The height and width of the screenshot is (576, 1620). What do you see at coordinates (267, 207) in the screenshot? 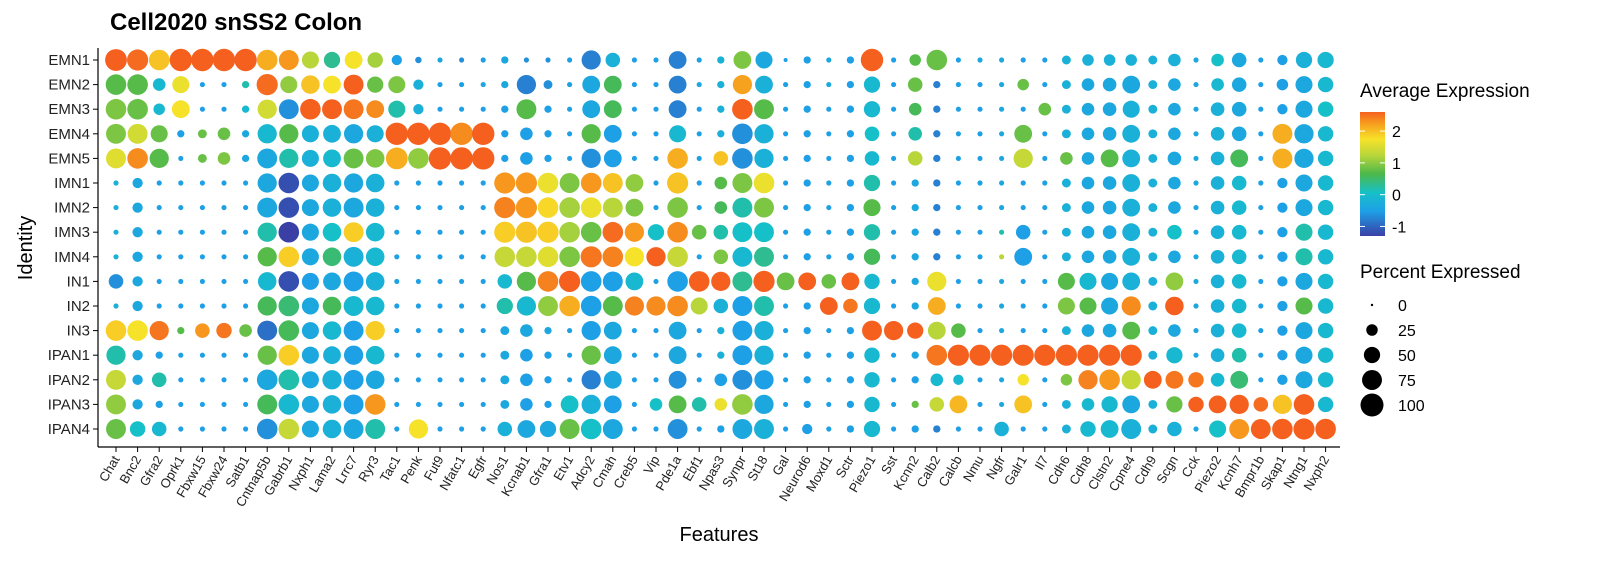
I see `dot-IMN2-Cntnap5b` at bounding box center [267, 207].